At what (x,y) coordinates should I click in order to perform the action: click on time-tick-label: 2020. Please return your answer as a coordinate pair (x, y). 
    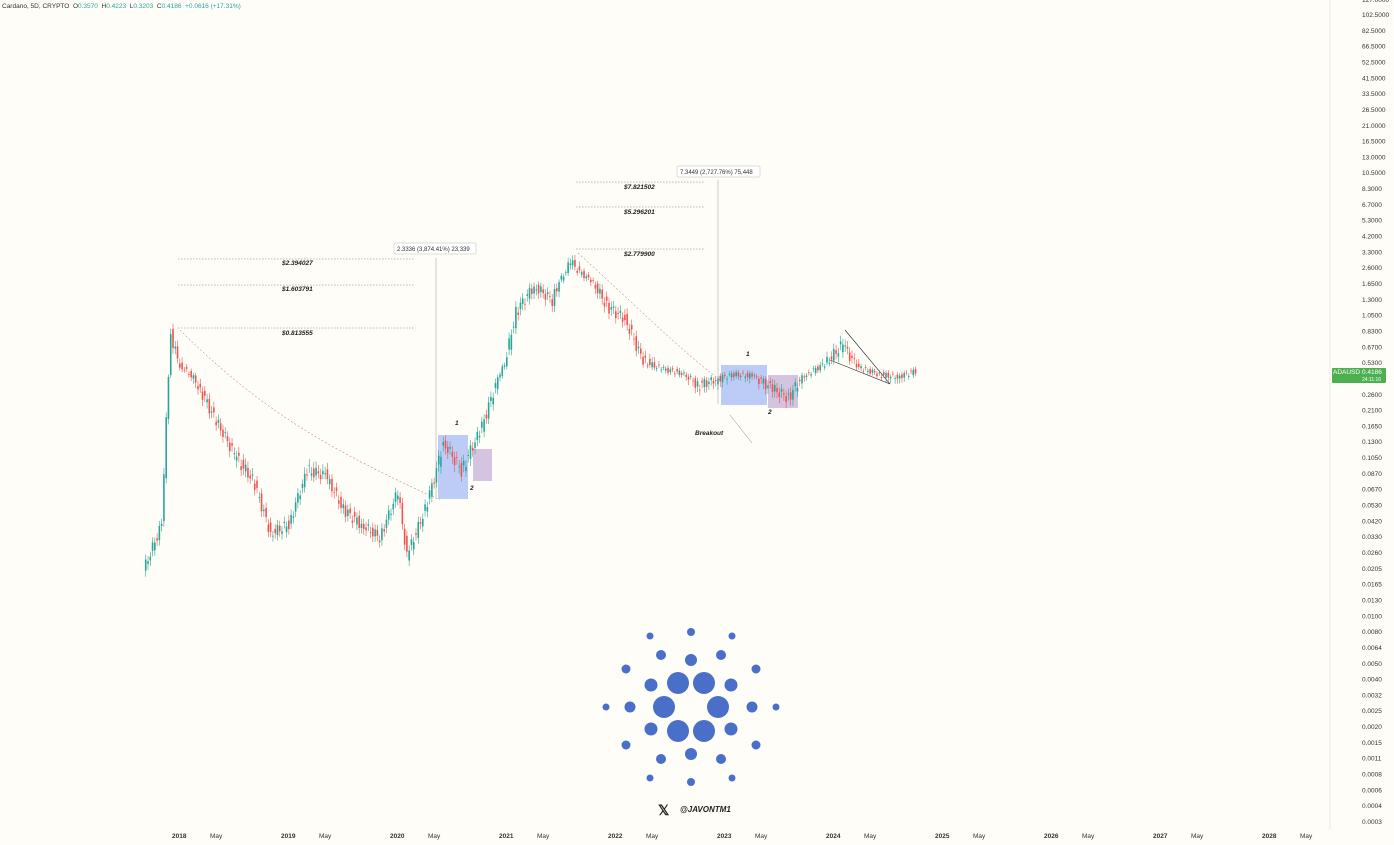
    Looking at the image, I should click on (397, 836).